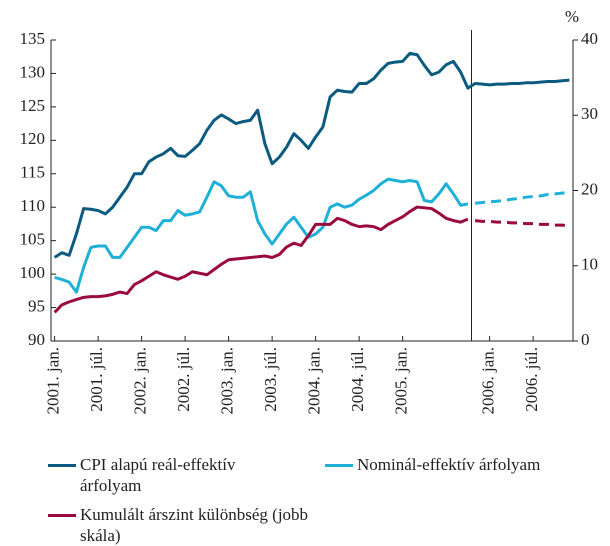 This screenshot has width=610, height=546. What do you see at coordinates (589, 188) in the screenshot?
I see `y2-tick-label: 20` at bounding box center [589, 188].